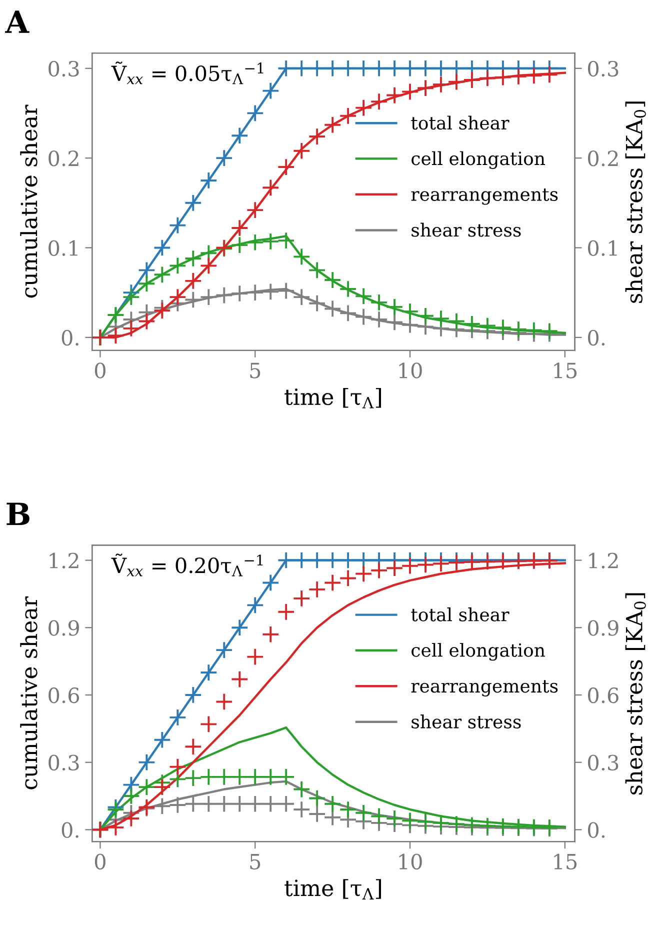 The height and width of the screenshot is (932, 663). What do you see at coordinates (187, 565) in the screenshot?
I see `annotation: Ṽ$_{xx}$ = 0.20τ$_{Λ}$$^{−1}$` at bounding box center [187, 565].